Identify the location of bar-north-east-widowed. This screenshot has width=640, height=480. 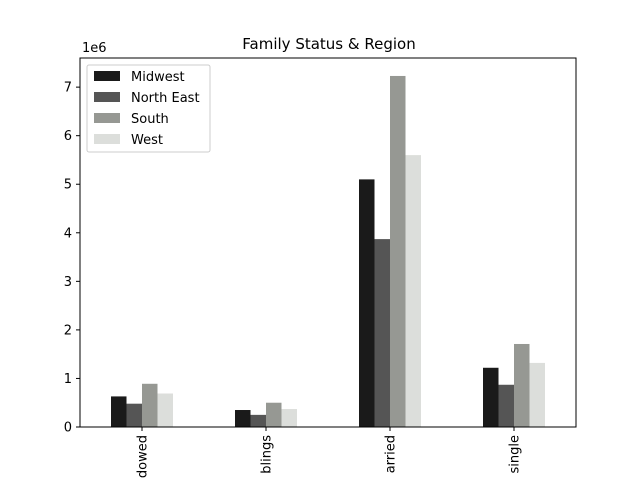
(134, 415).